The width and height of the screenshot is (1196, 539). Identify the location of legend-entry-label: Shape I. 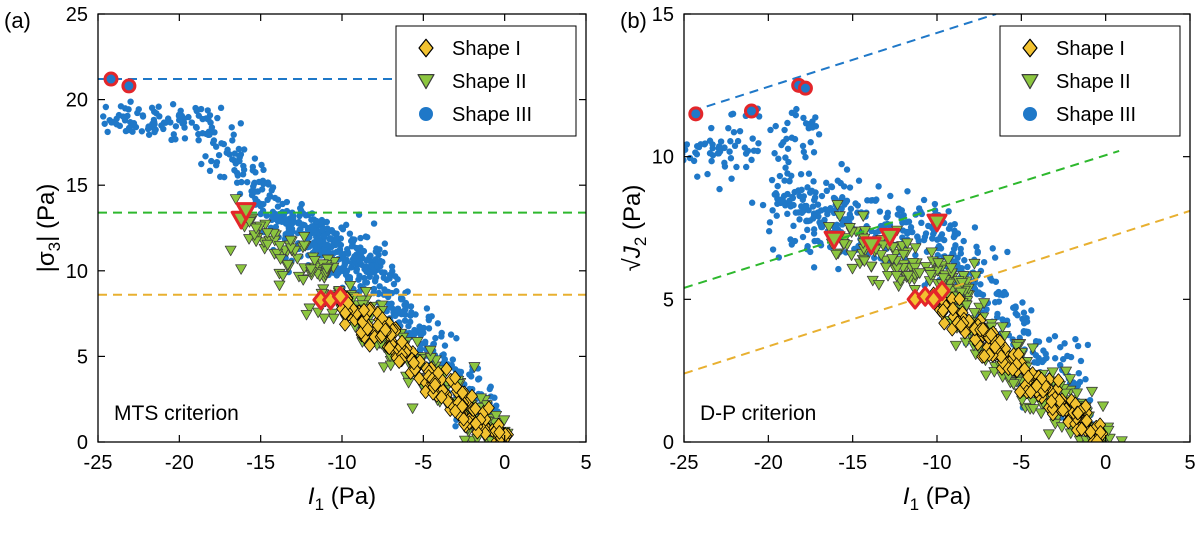
(486, 49).